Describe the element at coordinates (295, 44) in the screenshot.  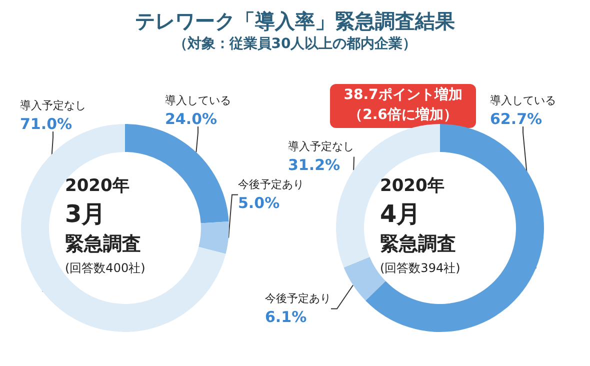
I see `chart-subtitle: （対象：従業員30人以上の都内企業）` at that location.